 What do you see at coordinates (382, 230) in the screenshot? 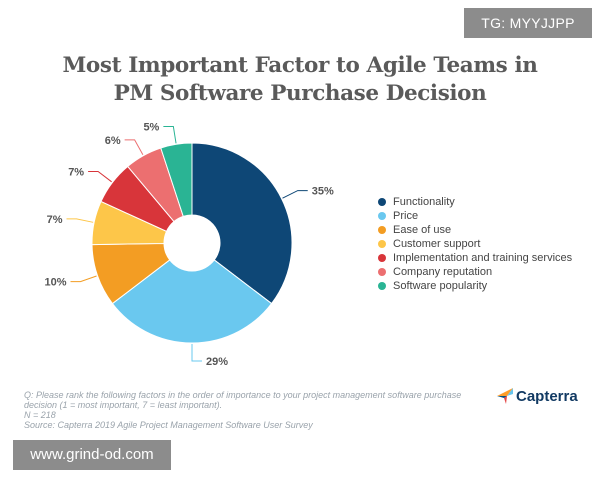
I see `legend-swatch-ease-of-use` at bounding box center [382, 230].